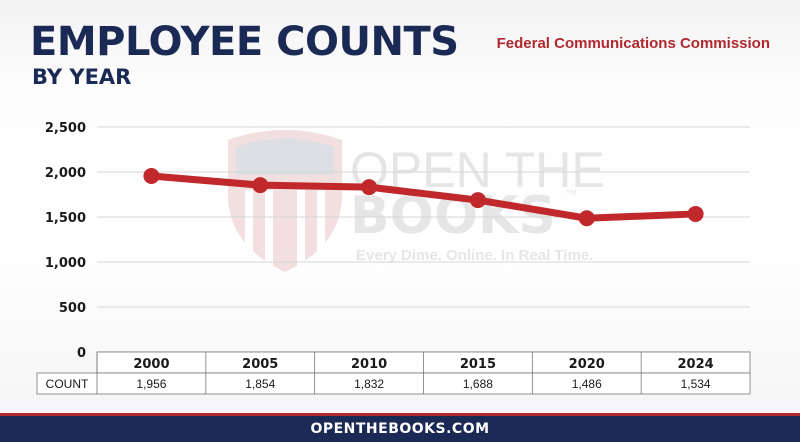 The image size is (800, 442). I want to click on table-value-row, so click(393, 383).